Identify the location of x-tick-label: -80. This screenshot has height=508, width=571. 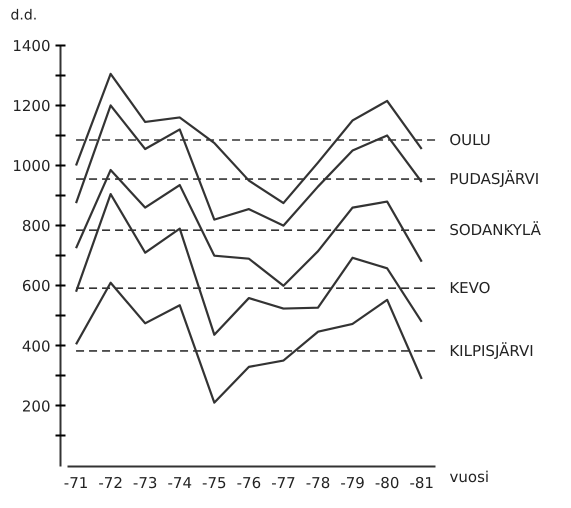
(387, 483).